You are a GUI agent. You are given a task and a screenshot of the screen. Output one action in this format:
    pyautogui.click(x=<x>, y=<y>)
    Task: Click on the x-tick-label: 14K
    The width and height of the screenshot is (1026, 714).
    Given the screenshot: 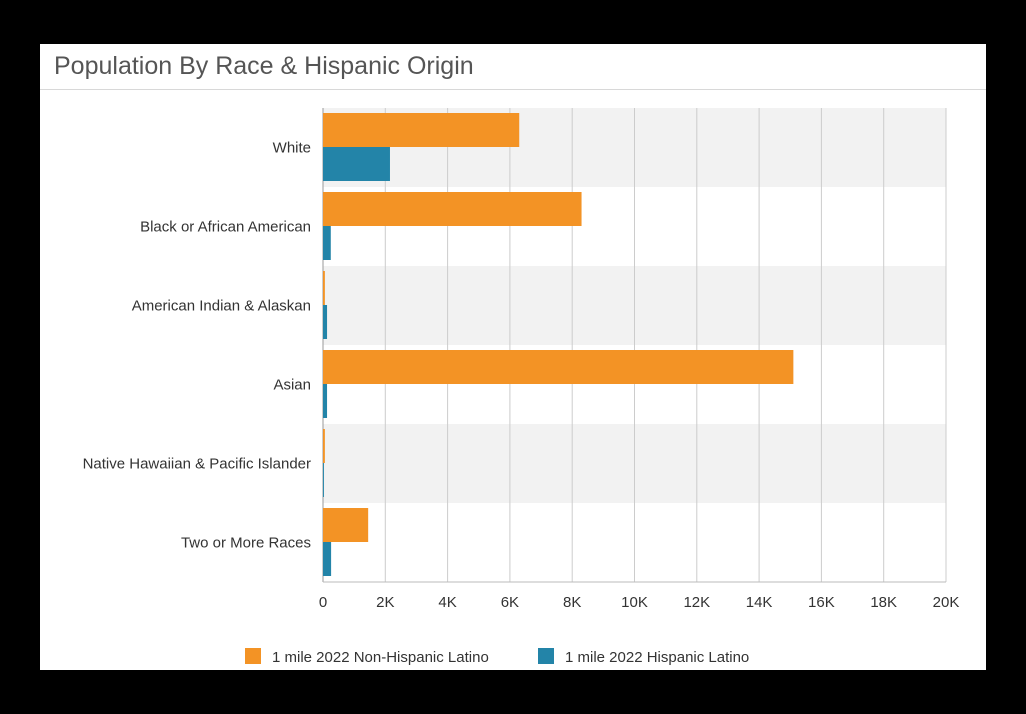 What is the action you would take?
    pyautogui.click(x=759, y=602)
    